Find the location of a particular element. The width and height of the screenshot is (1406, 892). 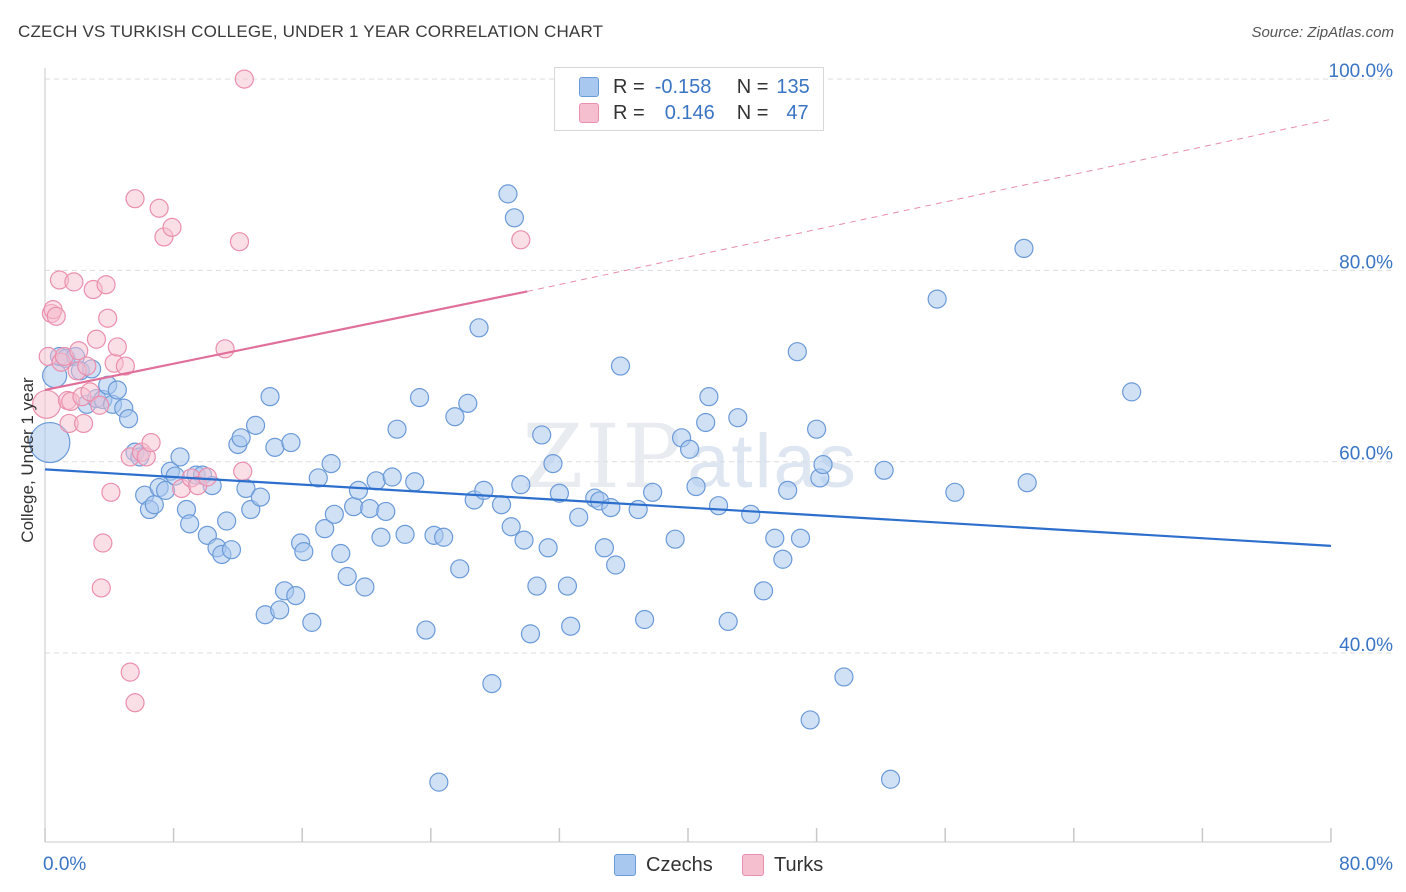

bottom-legend-turks: Turks is located at coordinates (782, 865).